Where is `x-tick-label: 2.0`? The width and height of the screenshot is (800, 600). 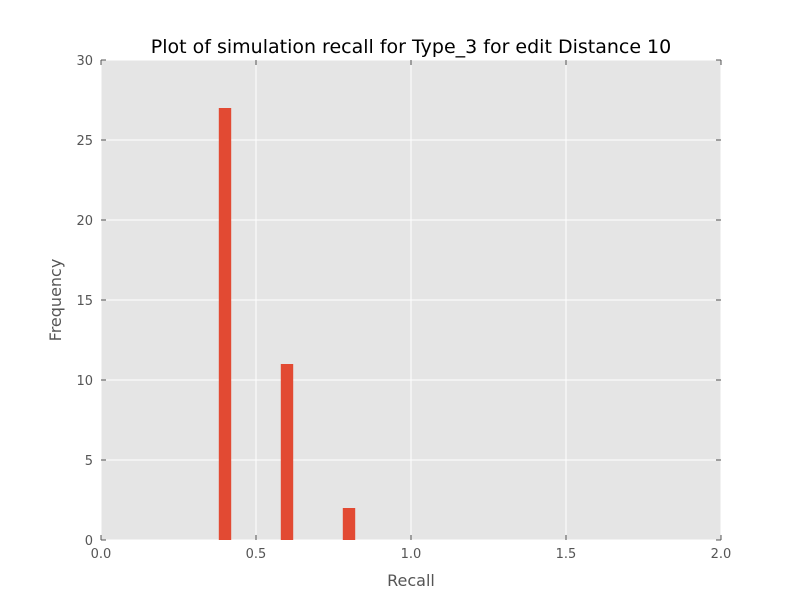 x-tick-label: 2.0 is located at coordinates (721, 554).